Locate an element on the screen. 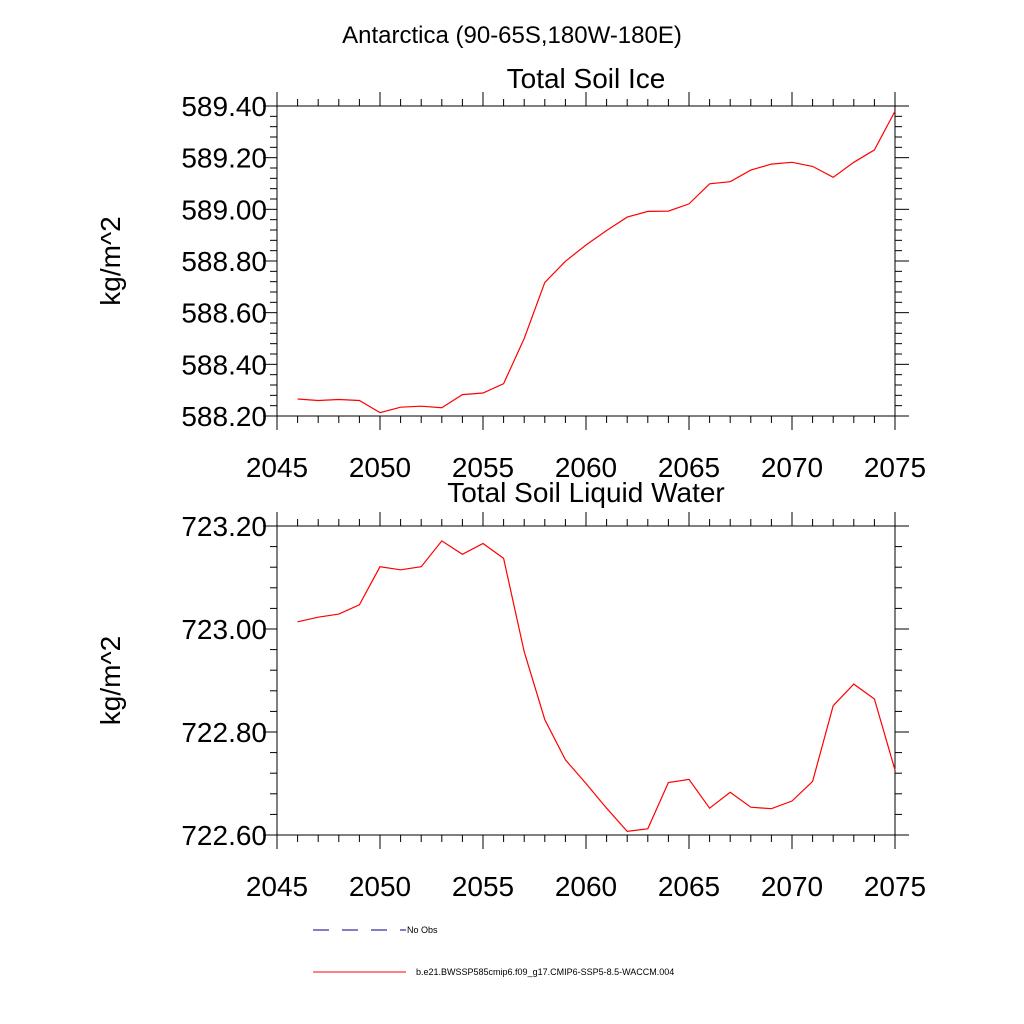 The width and height of the screenshot is (1024, 1024). y-tick-label: 589.00 is located at coordinates (224, 209).